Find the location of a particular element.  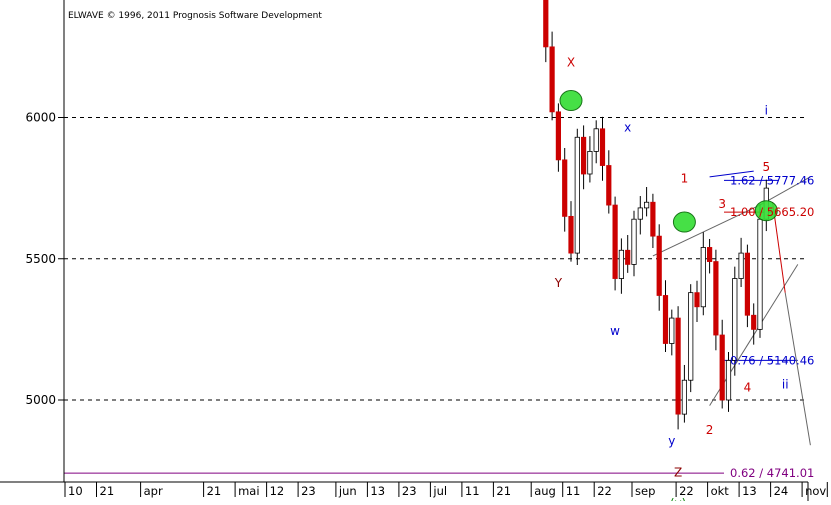

y-axis-ticks: 500055006000650070007500 is located at coordinates (44, 259).